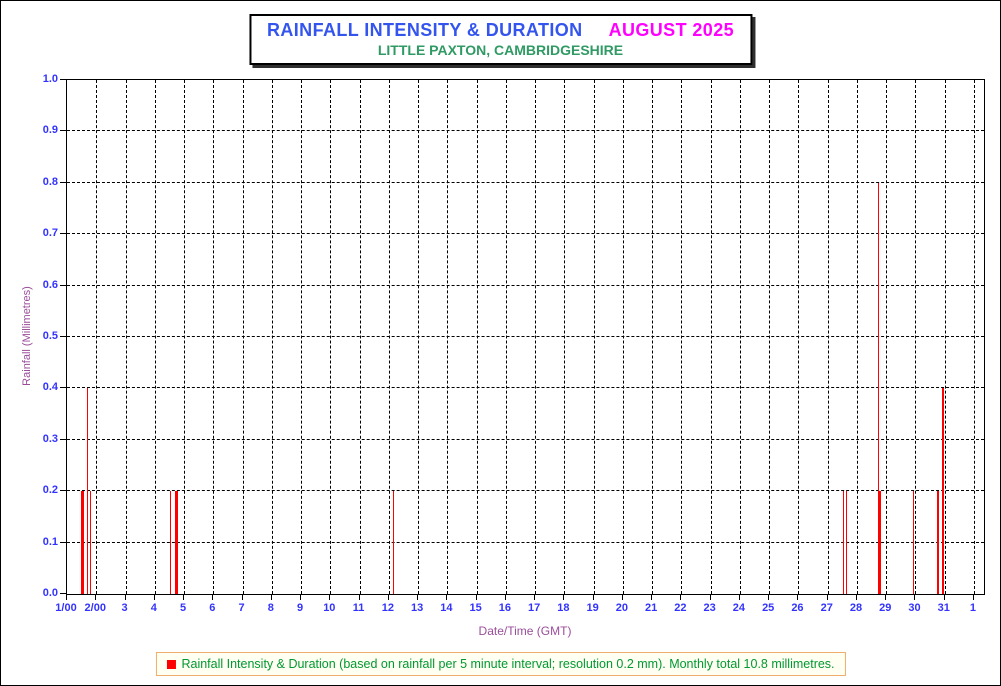 The height and width of the screenshot is (686, 1001). Describe the element at coordinates (768, 608) in the screenshot. I see `x-tick-label: 25` at that location.